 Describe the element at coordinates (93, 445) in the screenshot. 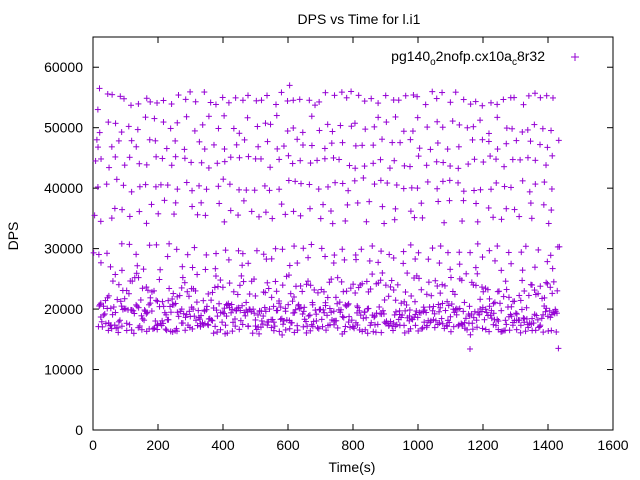

I see `x-tick-label: 0` at that location.